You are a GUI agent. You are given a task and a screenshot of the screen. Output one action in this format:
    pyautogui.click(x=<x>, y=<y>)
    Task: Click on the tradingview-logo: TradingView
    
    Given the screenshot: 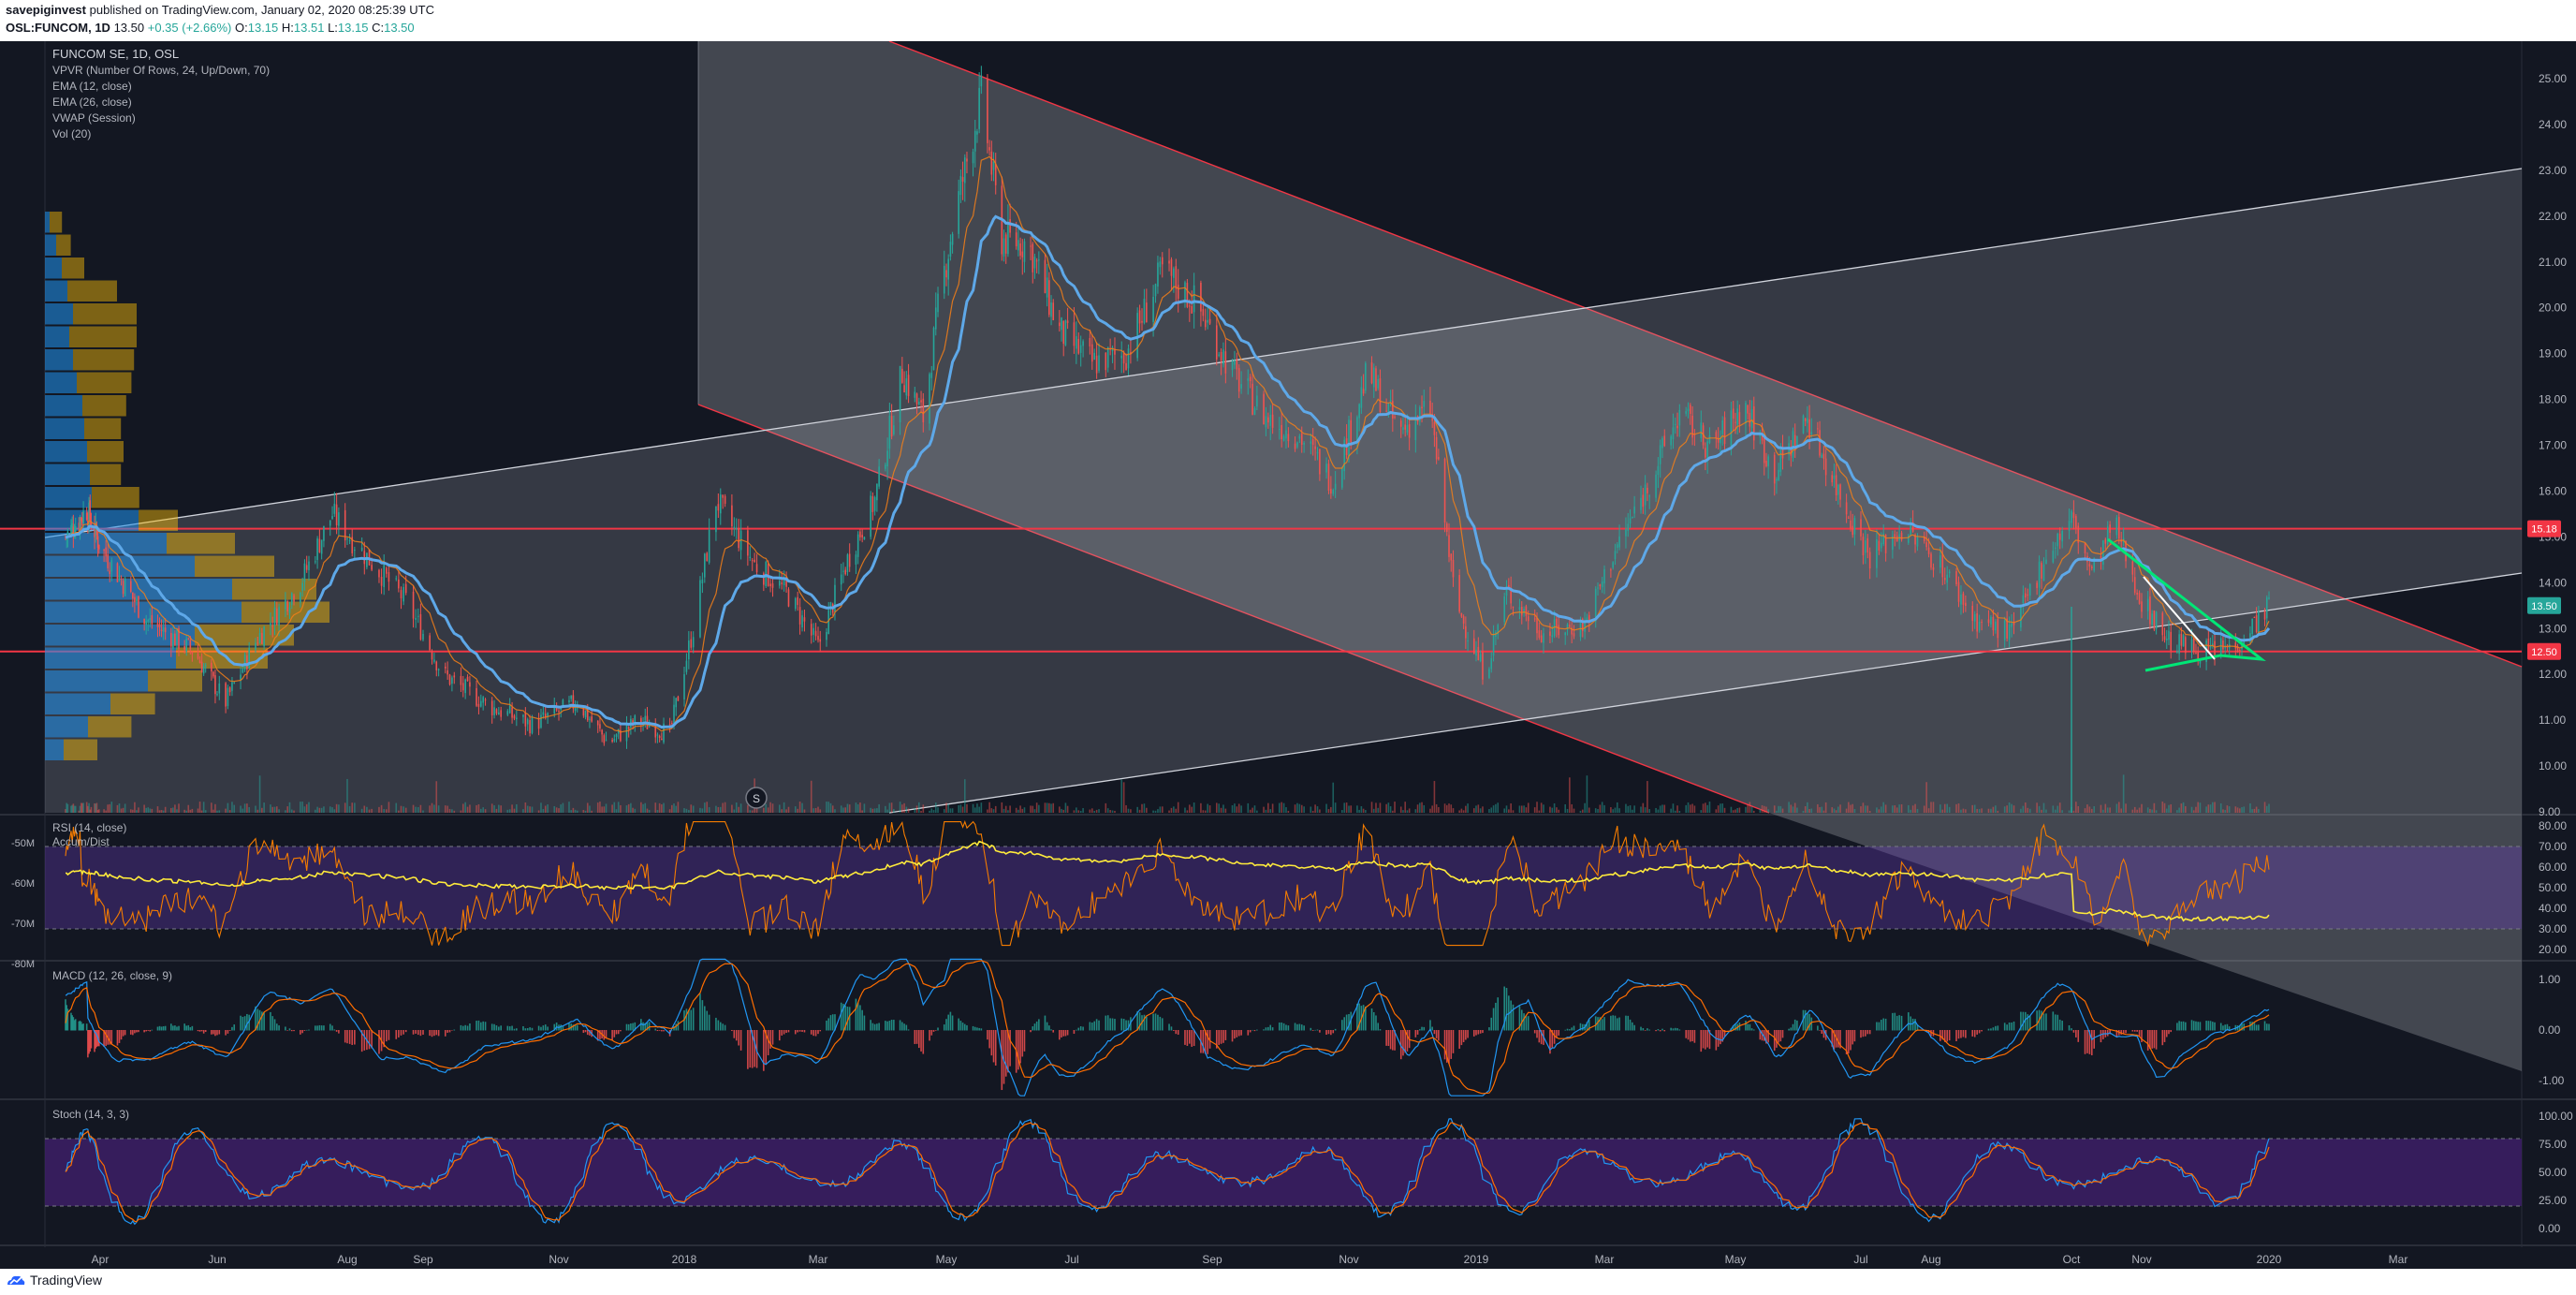 What is the action you would take?
    pyautogui.click(x=54, y=1280)
    